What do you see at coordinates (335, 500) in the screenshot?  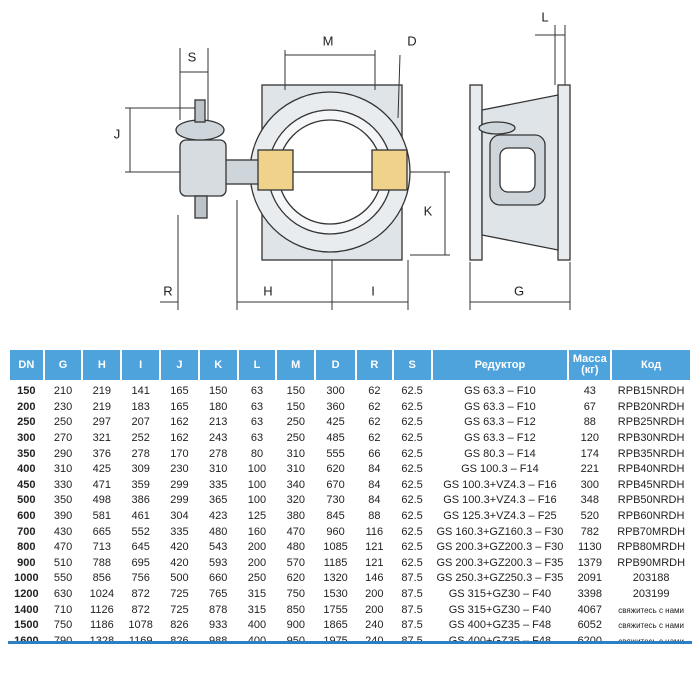 I see `table-cell: 730` at bounding box center [335, 500].